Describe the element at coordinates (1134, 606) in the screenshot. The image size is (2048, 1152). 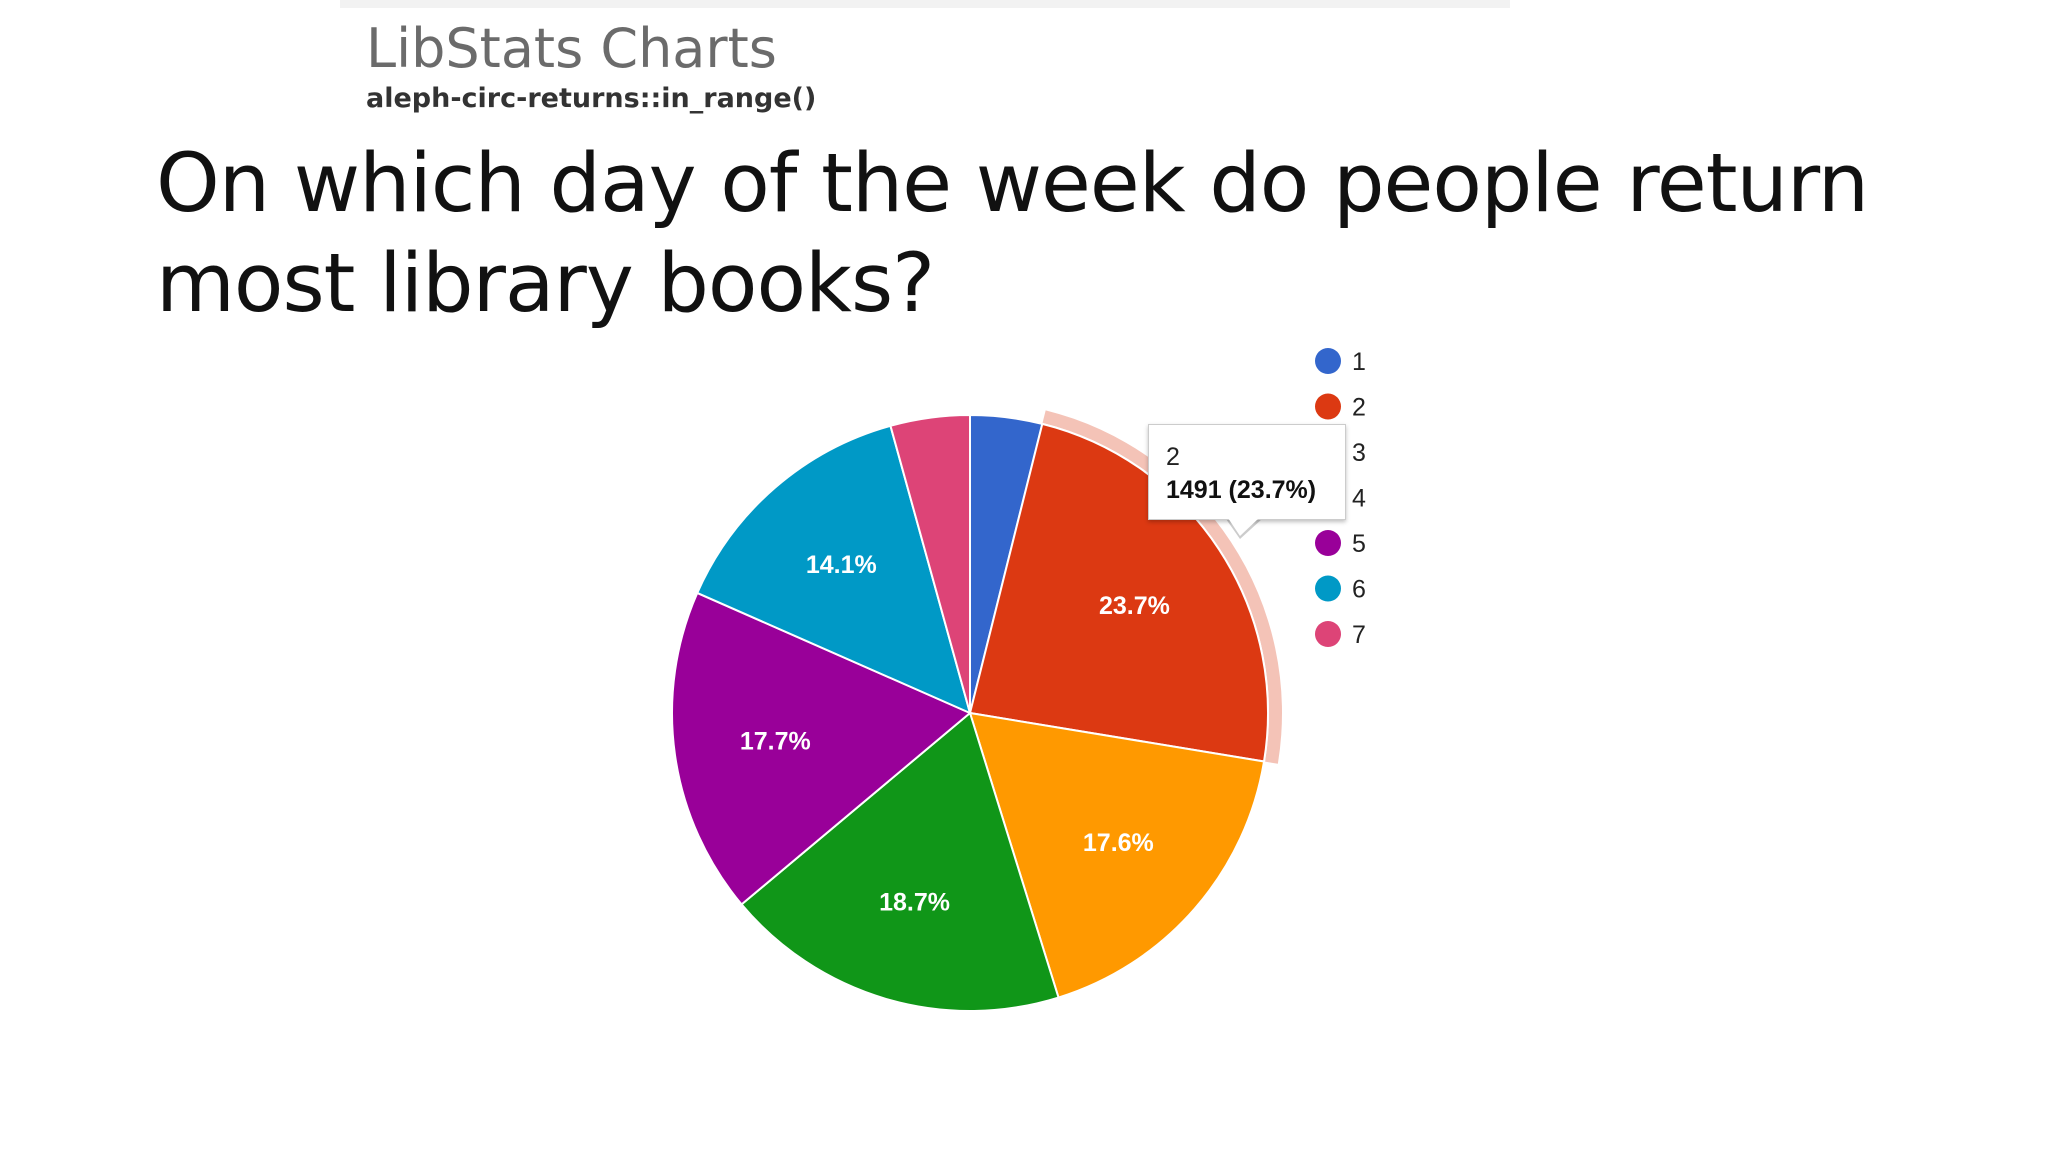
I see `slice-label-2: 23.7%` at that location.